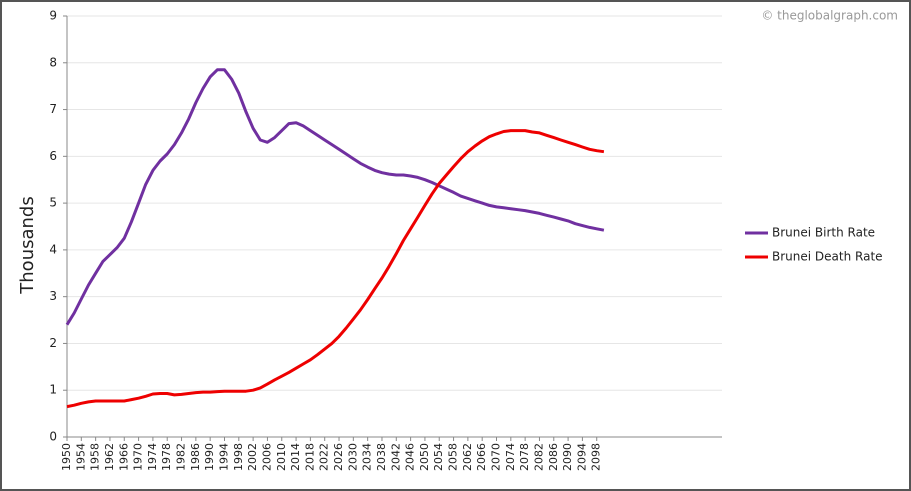 The height and width of the screenshot is (491, 911). Describe the element at coordinates (181, 457) in the screenshot. I see `x-tick-label: 1982` at that location.